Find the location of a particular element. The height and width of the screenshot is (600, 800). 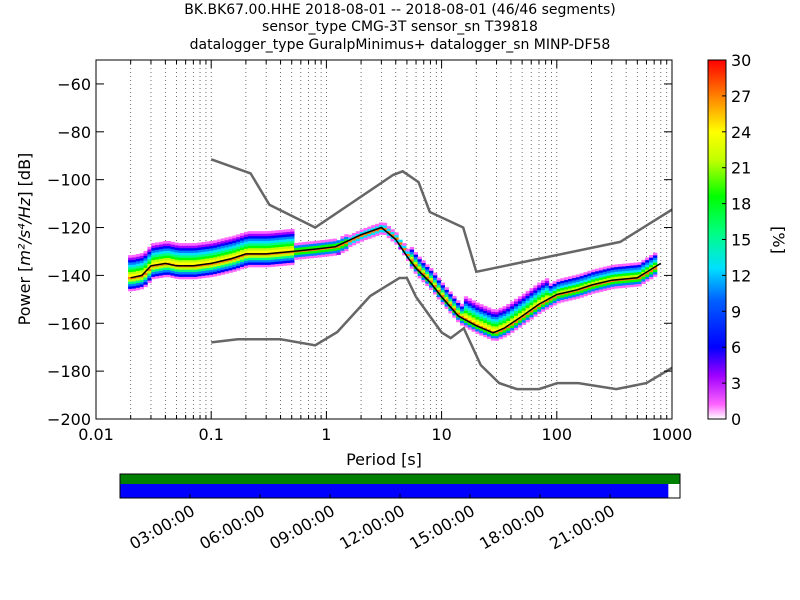

ppsd-histogram is located at coordinates (393, 281).